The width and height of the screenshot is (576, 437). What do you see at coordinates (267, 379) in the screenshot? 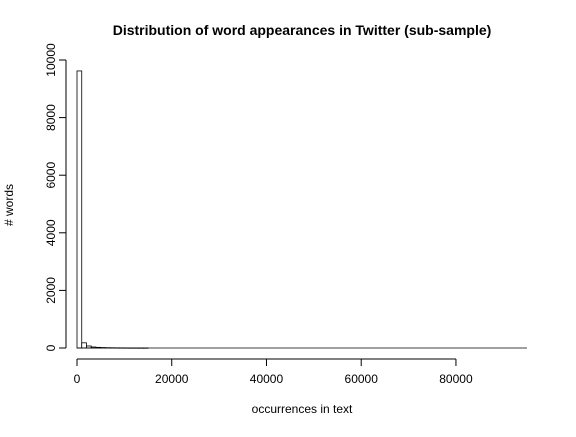
I see `x-tick-label: 40000` at bounding box center [267, 379].